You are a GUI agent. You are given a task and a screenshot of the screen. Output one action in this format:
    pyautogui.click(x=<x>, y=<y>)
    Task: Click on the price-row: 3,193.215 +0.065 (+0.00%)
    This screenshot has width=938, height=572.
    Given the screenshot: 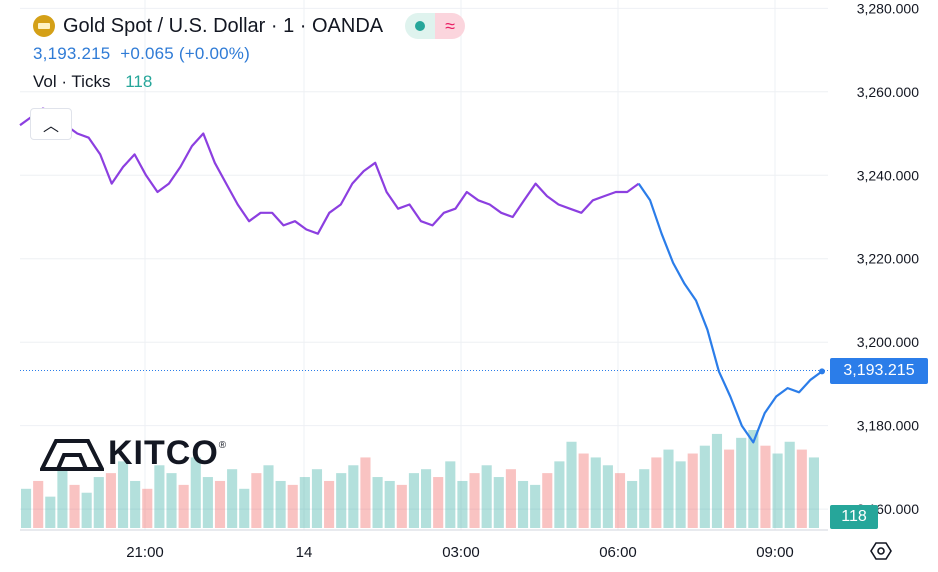 What is the action you would take?
    pyautogui.click(x=249, y=54)
    